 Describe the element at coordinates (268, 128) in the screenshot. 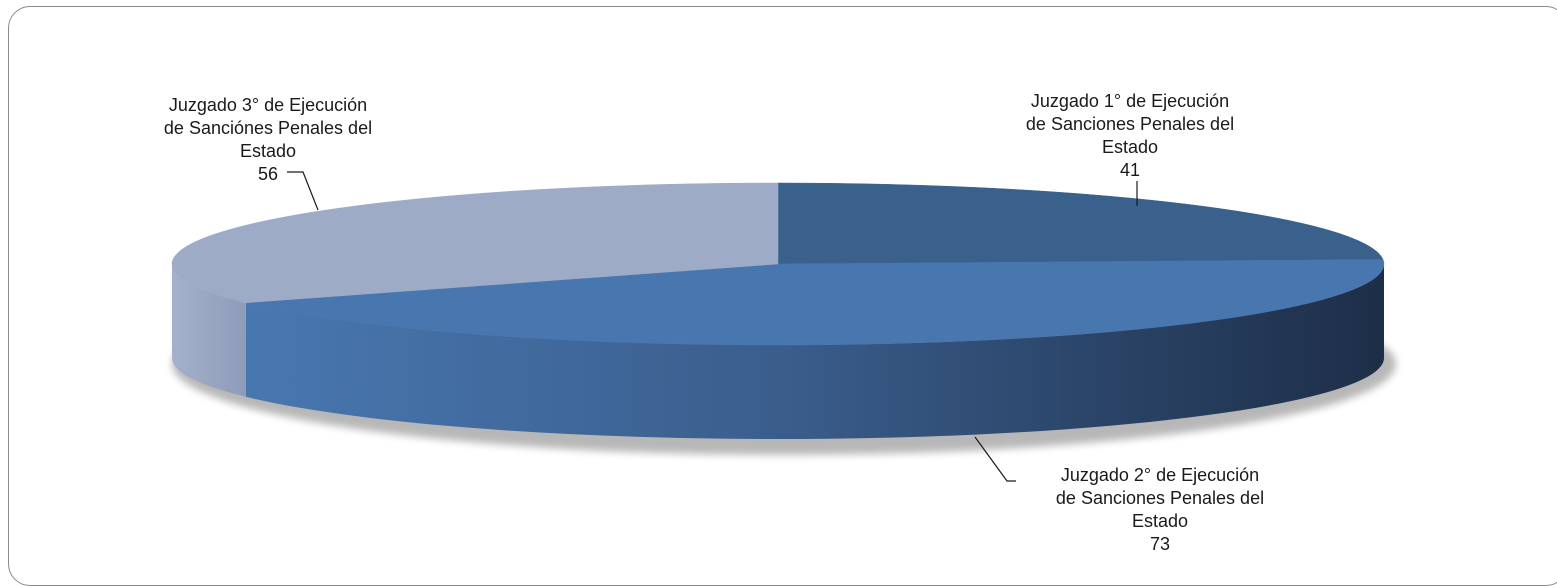

I see `slice-label-line: de Sanciónes Penales del` at that location.